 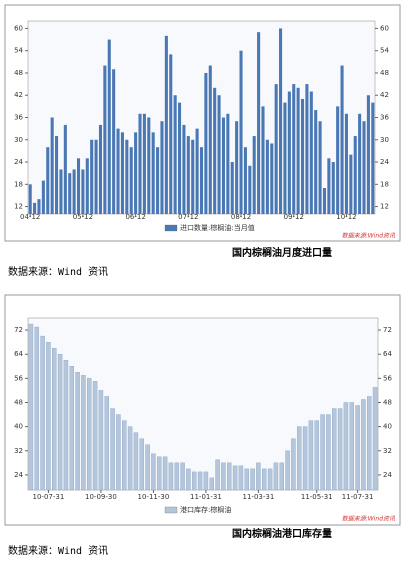 What do you see at coordinates (259, 497) in the screenshot?
I see `x-tick-label: 11-03-31` at bounding box center [259, 497].